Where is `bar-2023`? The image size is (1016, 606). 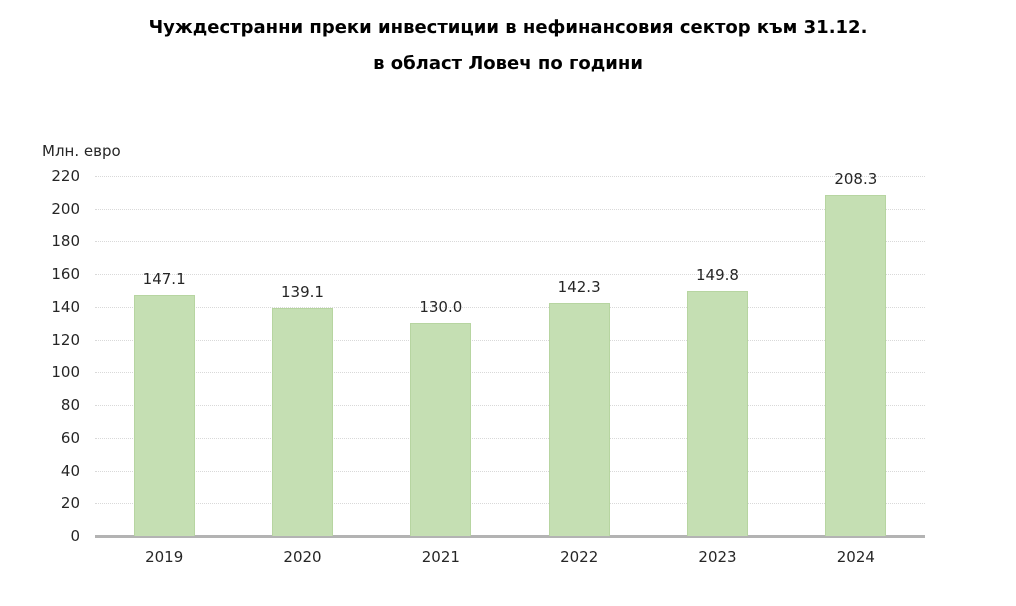 bar-2023 is located at coordinates (717, 413).